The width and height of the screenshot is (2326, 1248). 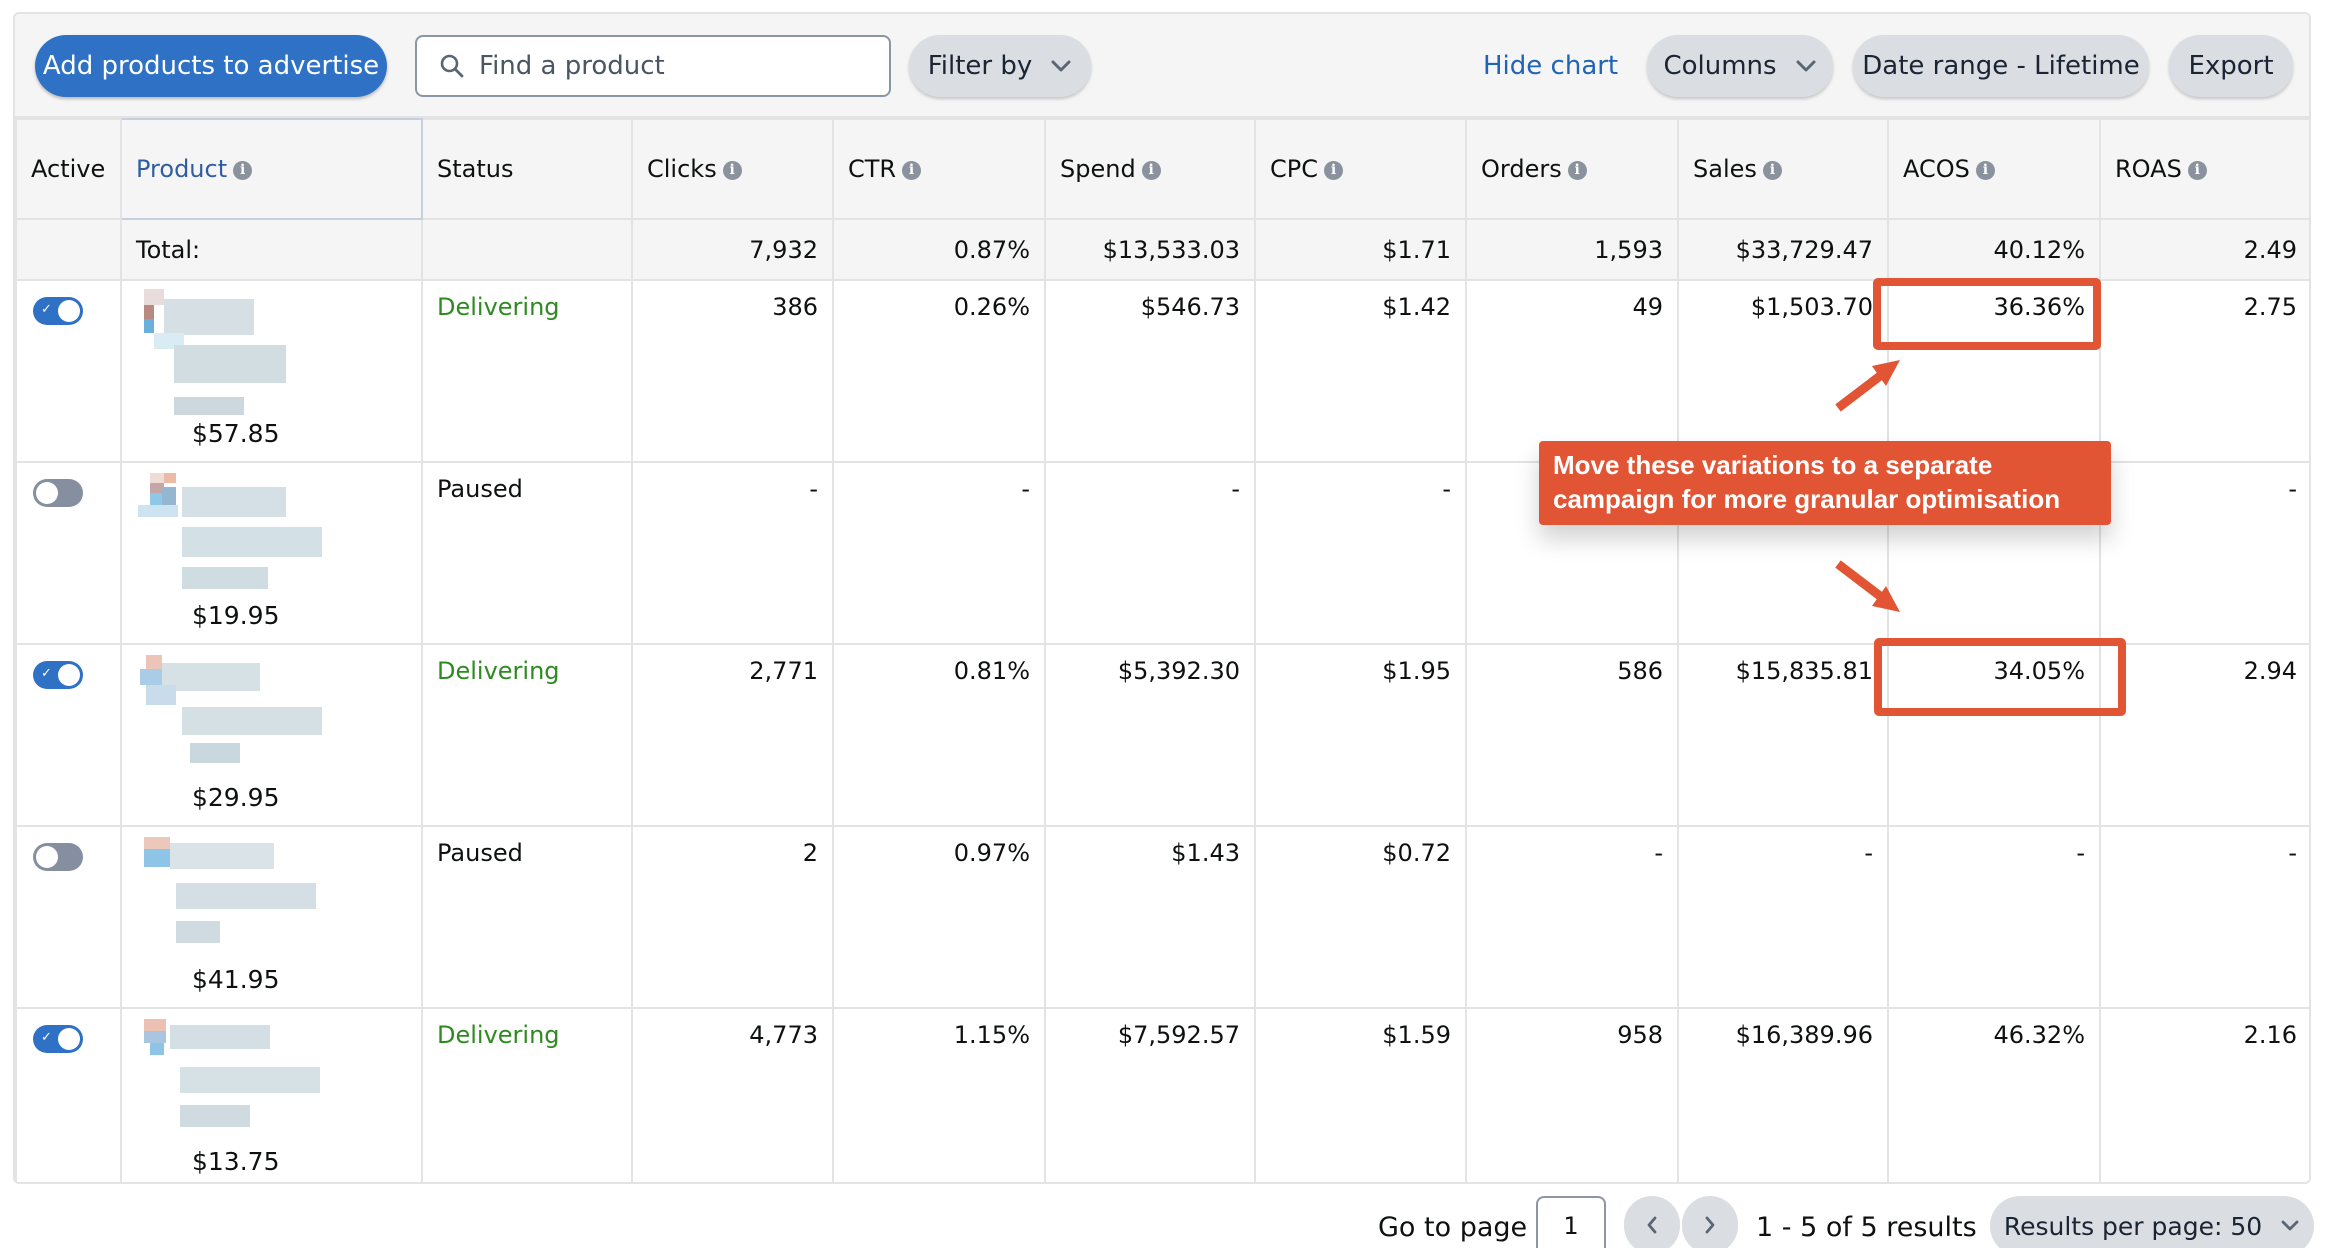 I want to click on clicks-value: 4,773, so click(x=732, y=1094).